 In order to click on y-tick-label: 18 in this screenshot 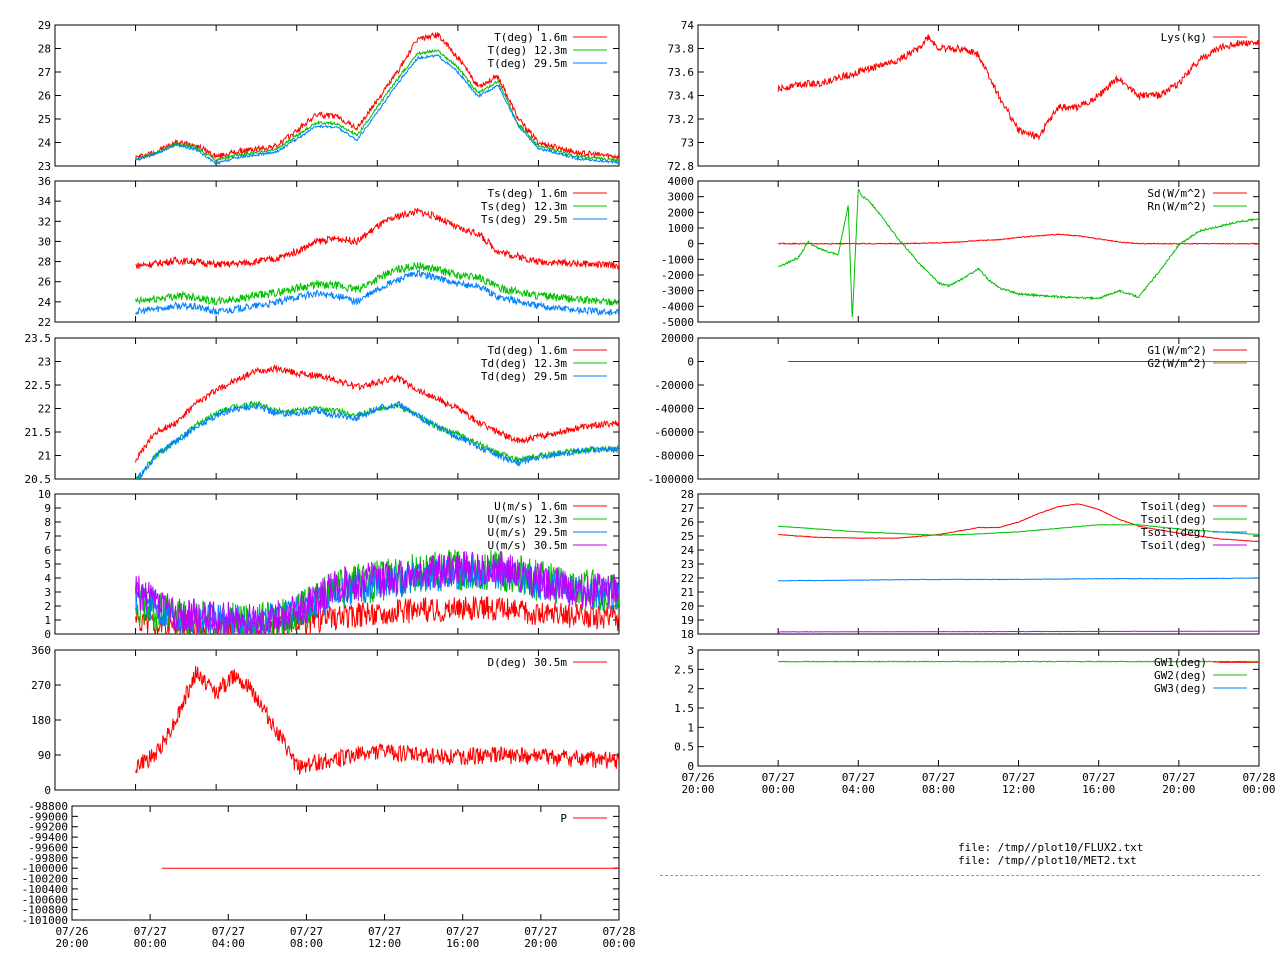, I will do `click(687, 634)`.